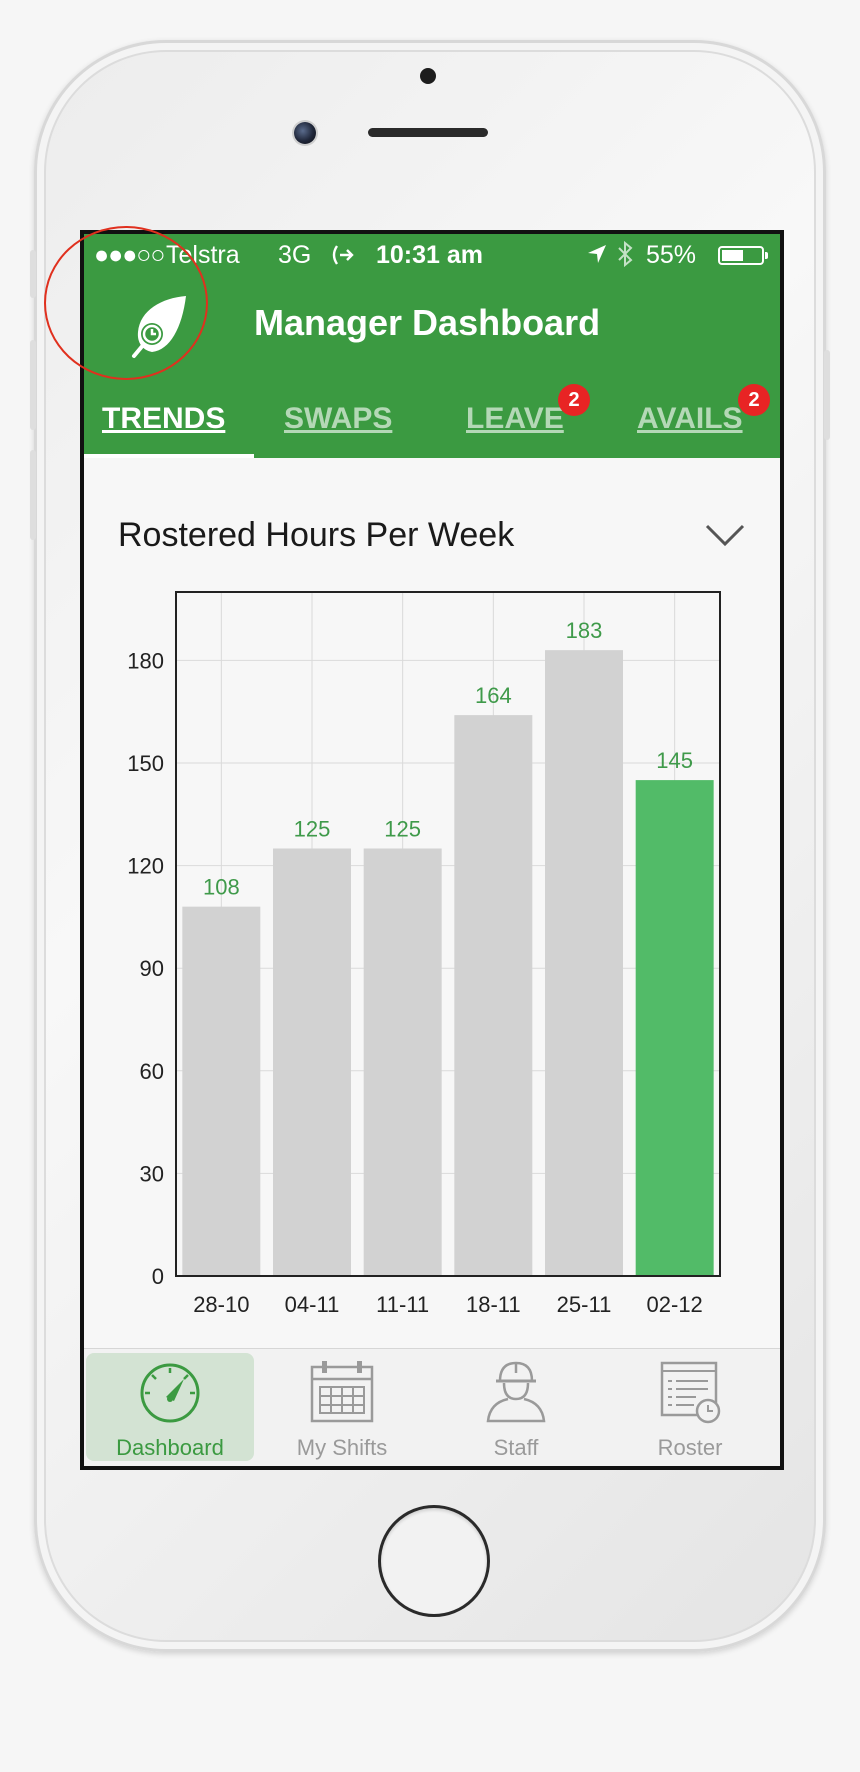 This screenshot has height=1772, width=860. What do you see at coordinates (145, 763) in the screenshot?
I see `y-tick-label: 150` at bounding box center [145, 763].